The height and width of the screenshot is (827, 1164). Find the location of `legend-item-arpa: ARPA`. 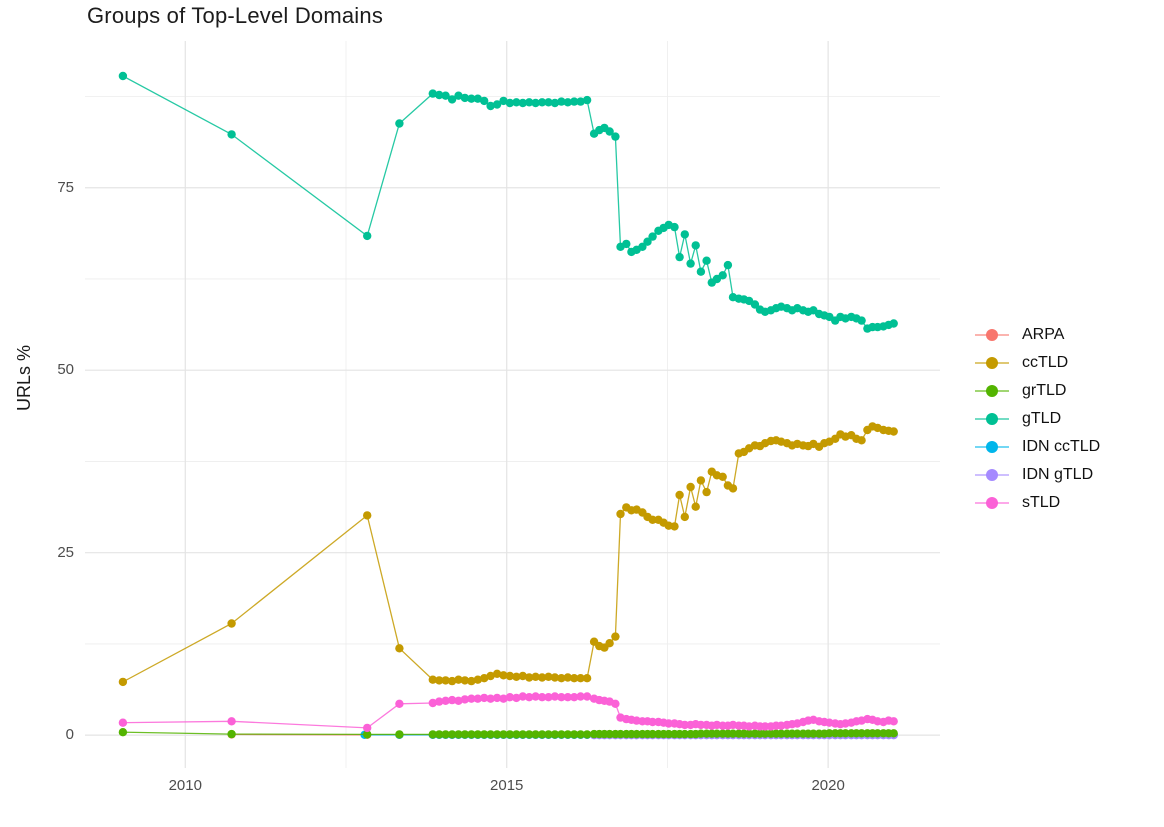

legend-item-arpa: ARPA is located at coordinates (1037, 335).